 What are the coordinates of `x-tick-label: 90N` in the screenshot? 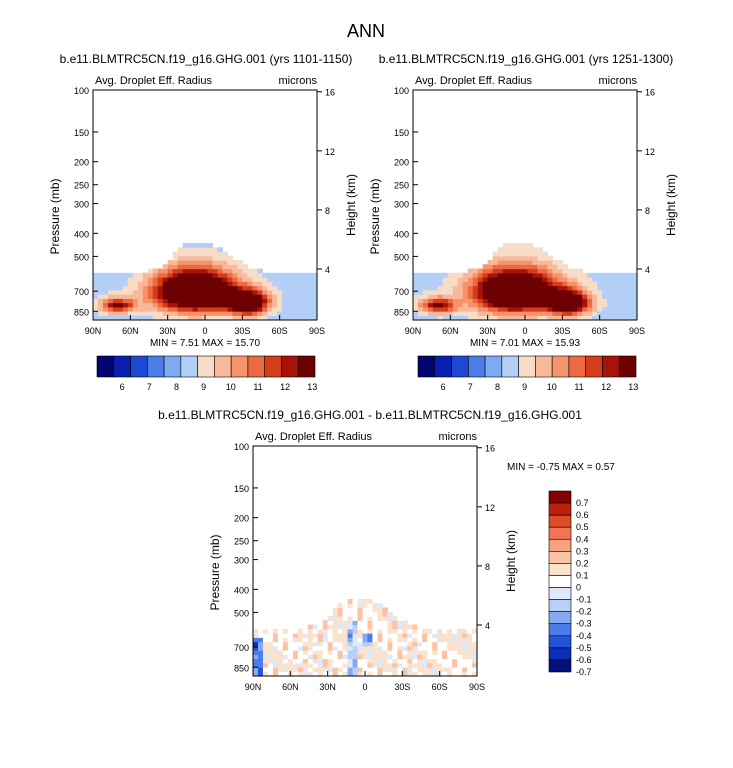 It's located at (413, 331).